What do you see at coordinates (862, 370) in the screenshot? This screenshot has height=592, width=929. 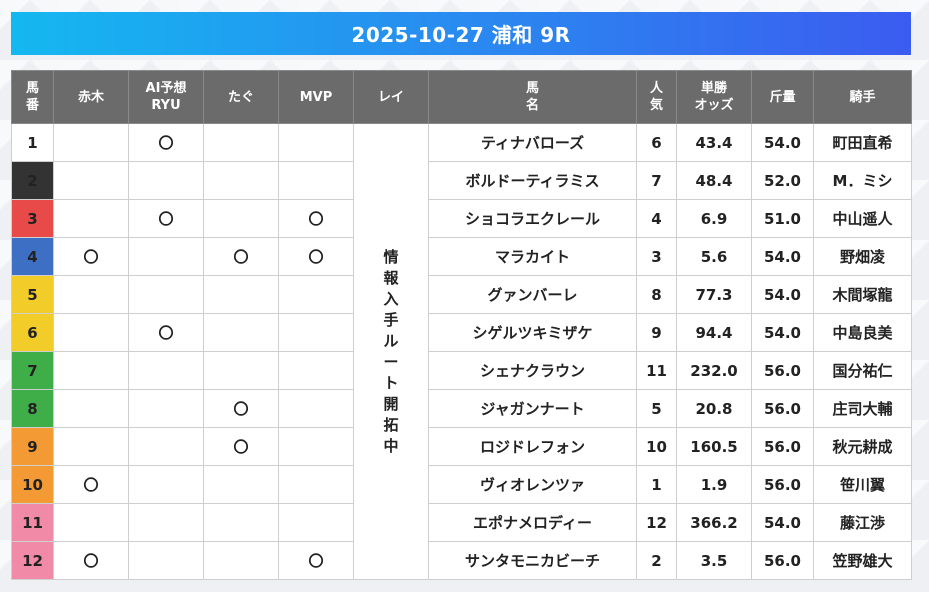 I see `jockey-name: 国分祐仁` at bounding box center [862, 370].